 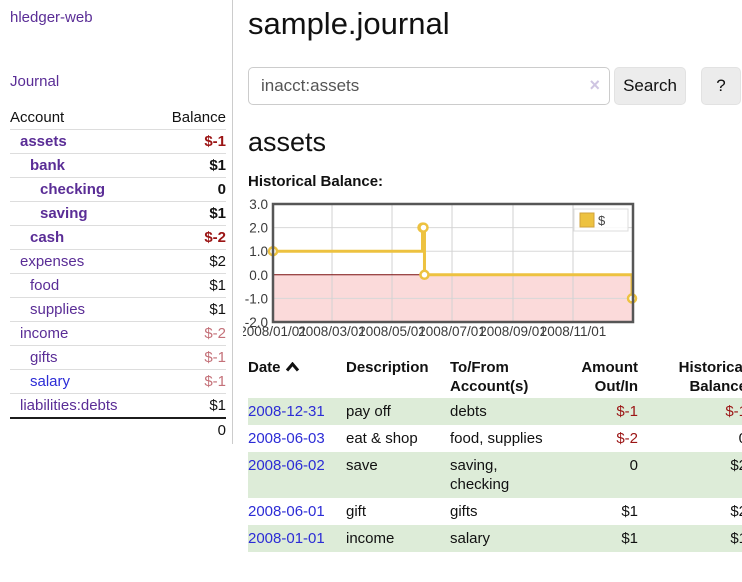 I want to click on register-row: 2008-06-03 eat & shop food, supplies $-2 0, so click(x=495, y=438).